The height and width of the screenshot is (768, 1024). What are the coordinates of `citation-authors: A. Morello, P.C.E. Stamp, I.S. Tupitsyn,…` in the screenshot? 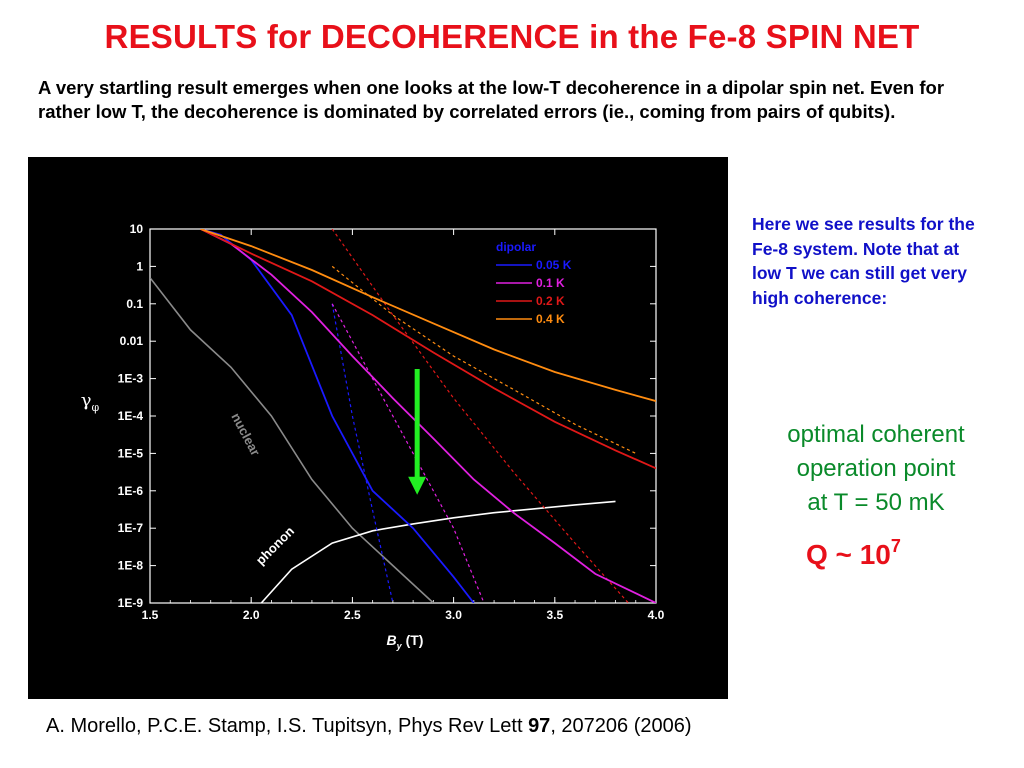 It's located at (287, 726).